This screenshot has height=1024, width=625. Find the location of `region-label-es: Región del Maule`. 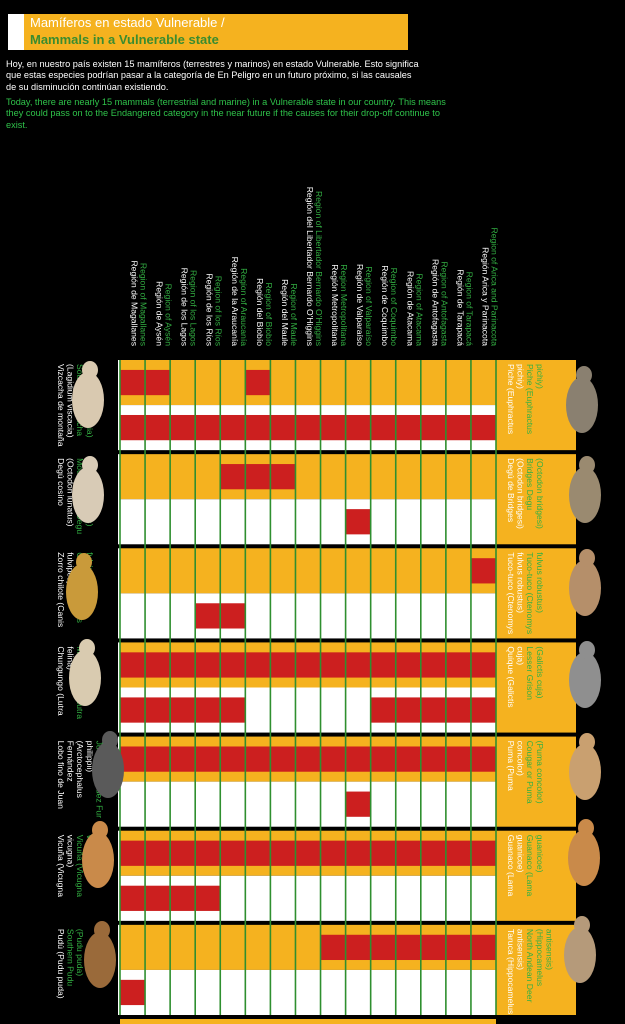

region-label-es: Región del Maule is located at coordinates (285, 312).